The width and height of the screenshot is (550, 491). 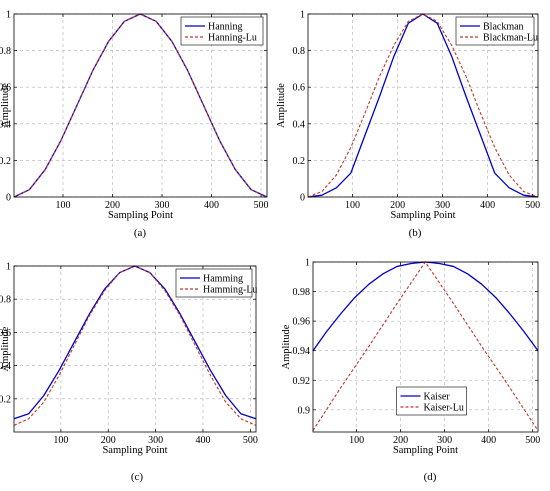 What do you see at coordinates (302, 381) in the screenshot?
I see `y-tick-label: 0.92` at bounding box center [302, 381].